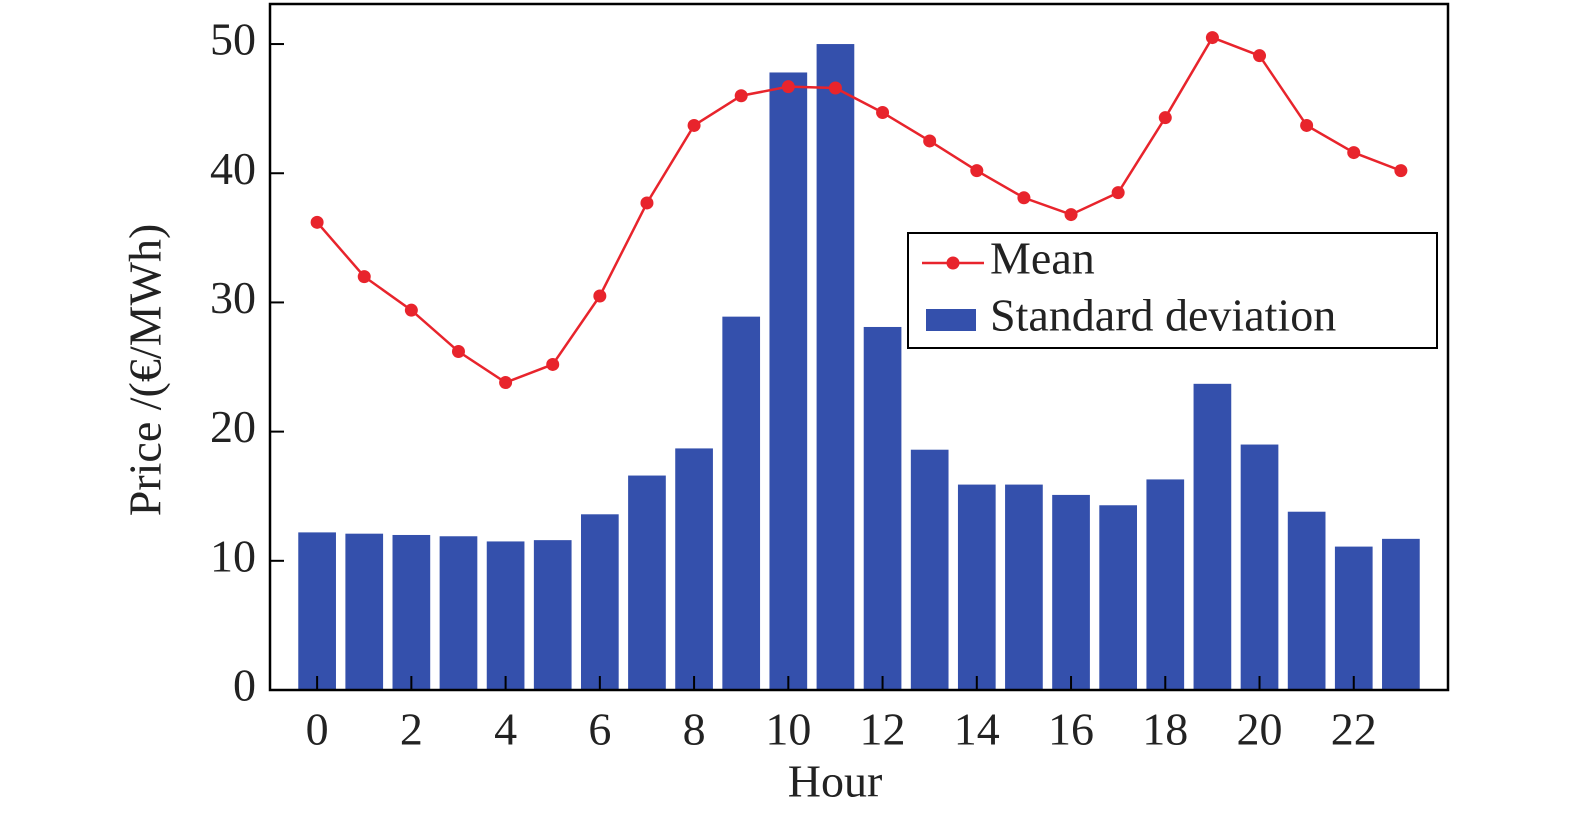 The width and height of the screenshot is (1575, 829). What do you see at coordinates (244, 685) in the screenshot?
I see `y-tick-label: 0` at bounding box center [244, 685].